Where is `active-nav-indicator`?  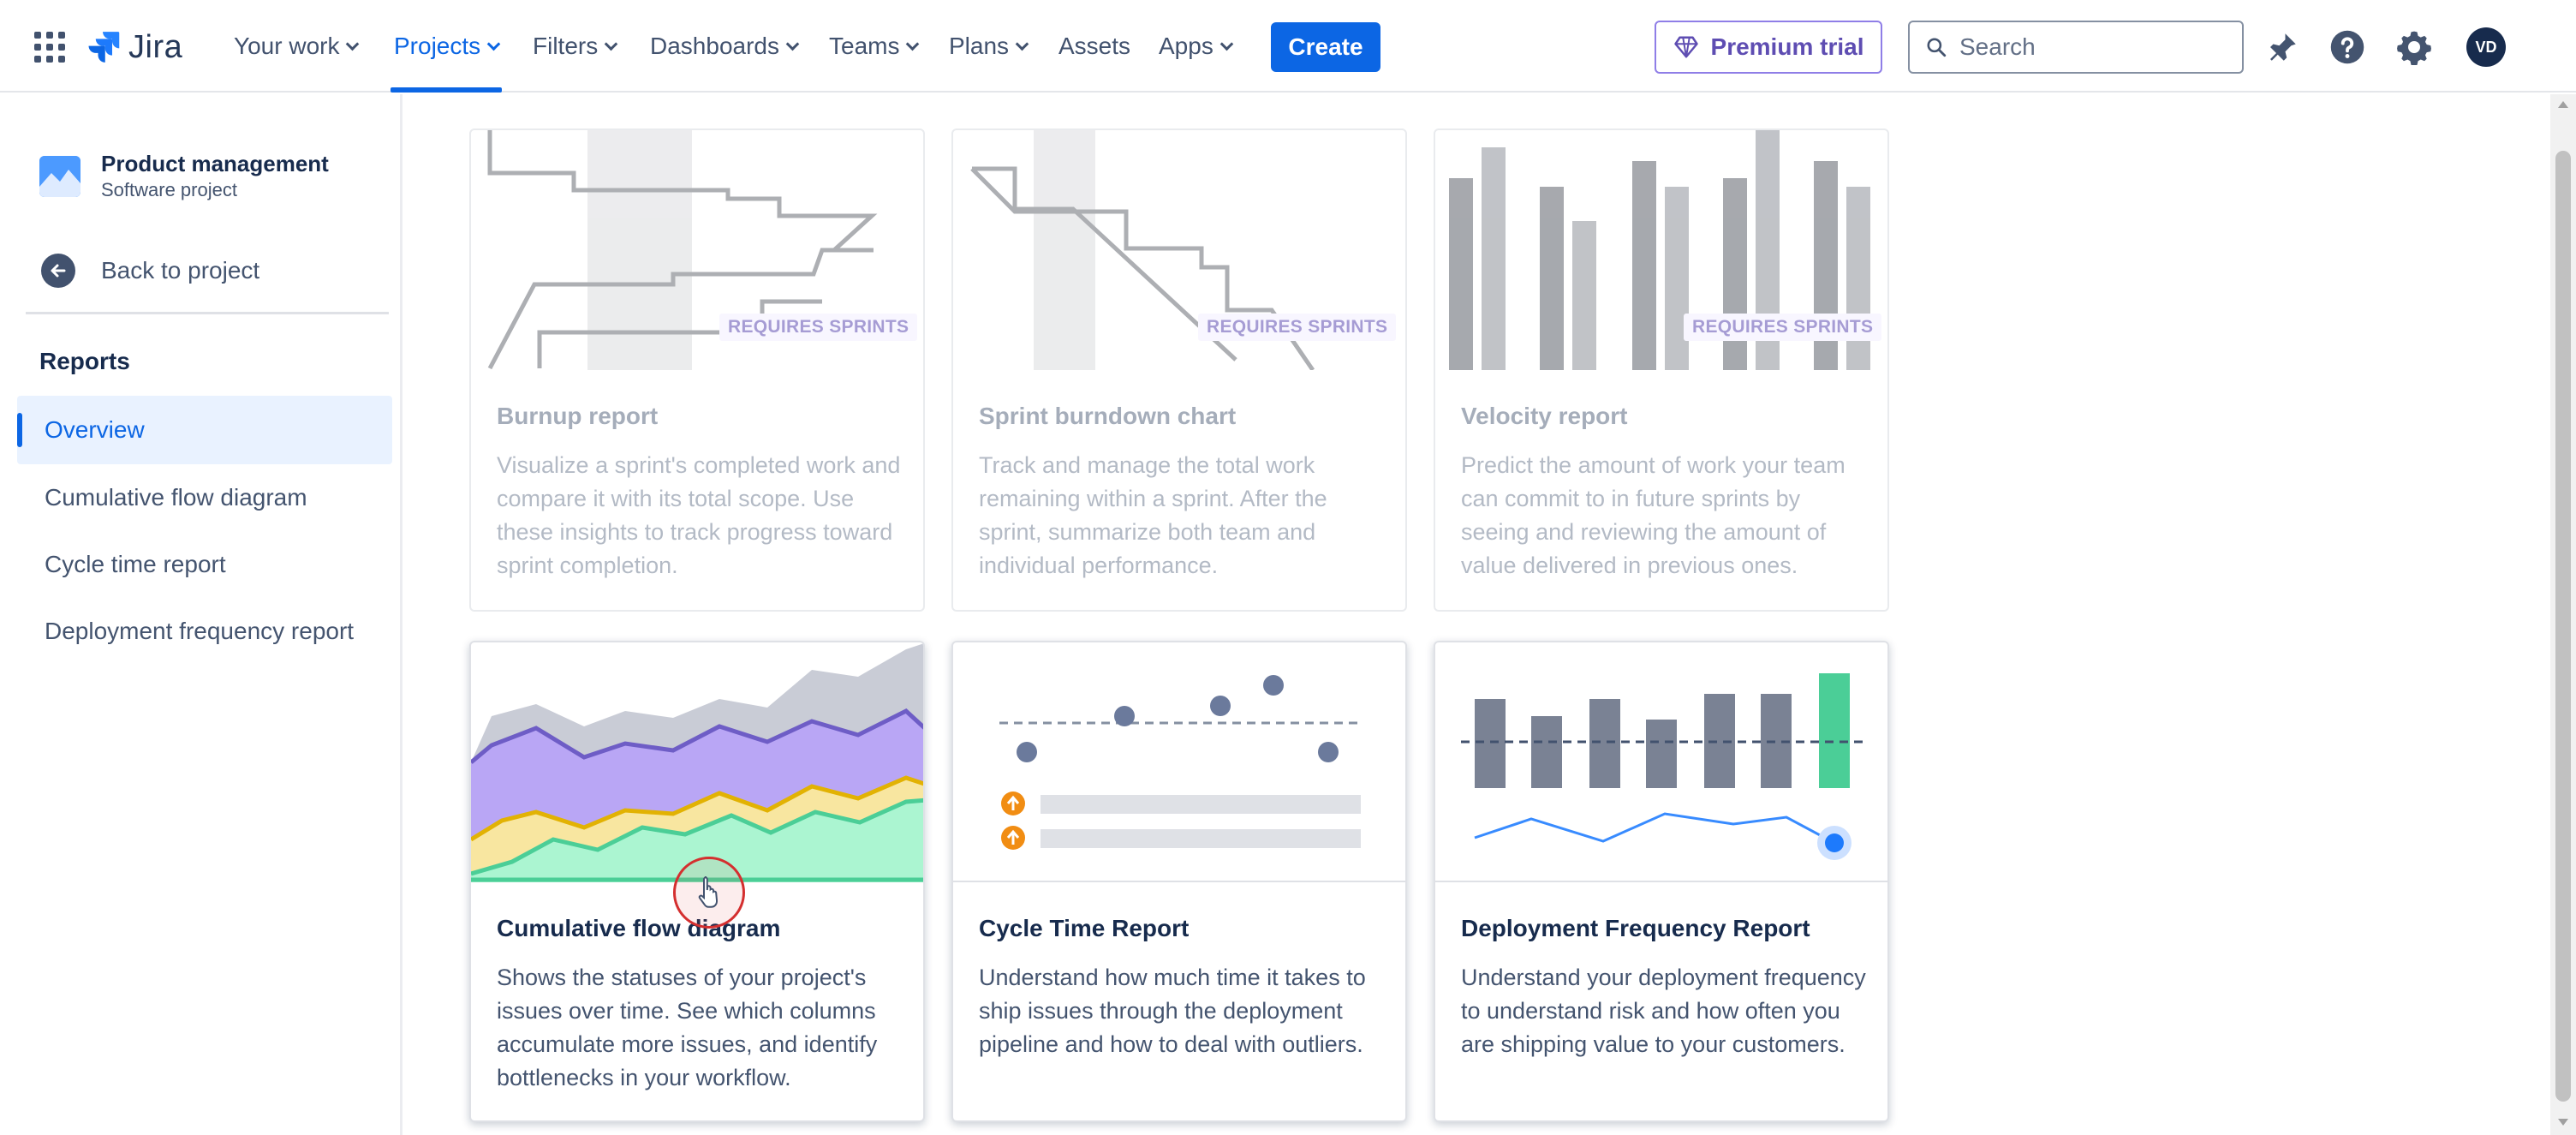
active-nav-indicator is located at coordinates (446, 90).